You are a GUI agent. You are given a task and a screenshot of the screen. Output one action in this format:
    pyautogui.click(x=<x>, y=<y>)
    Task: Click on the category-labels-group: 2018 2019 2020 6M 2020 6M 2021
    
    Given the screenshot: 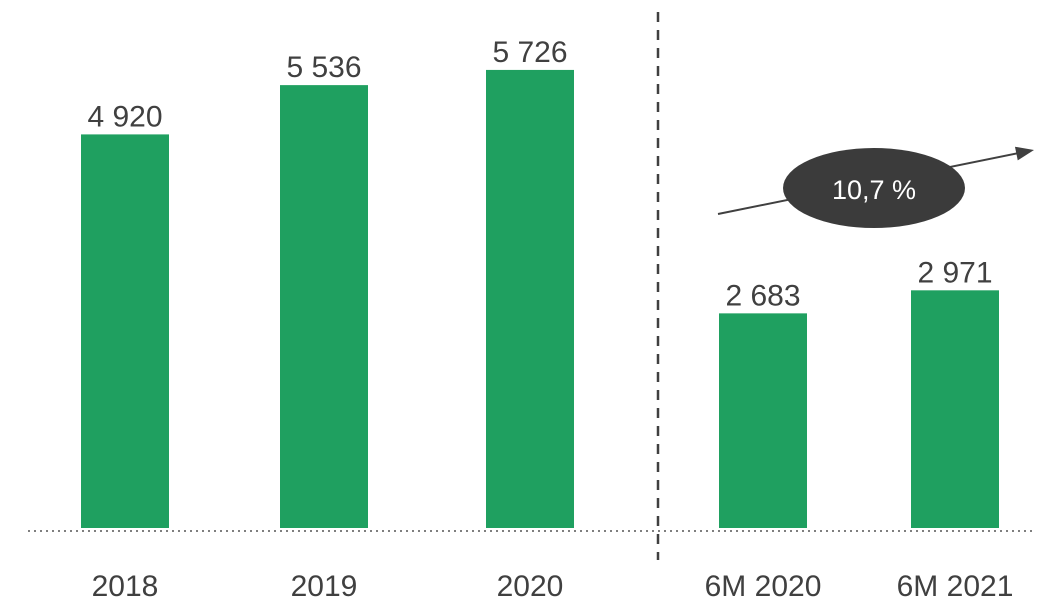 What is the action you would take?
    pyautogui.click(x=553, y=586)
    